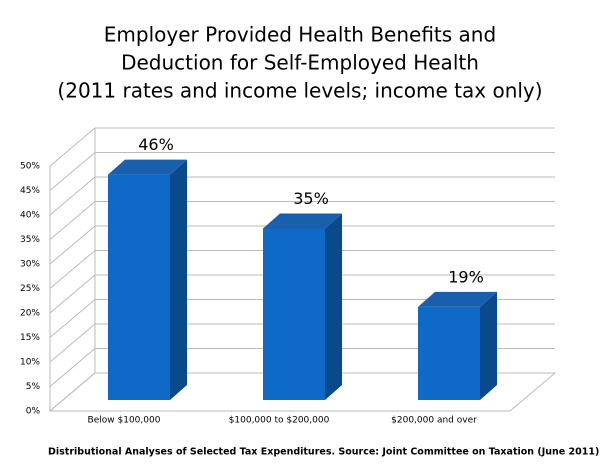 This screenshot has width=600, height=466. What do you see at coordinates (156, 144) in the screenshot?
I see `value-label: 46%` at bounding box center [156, 144].